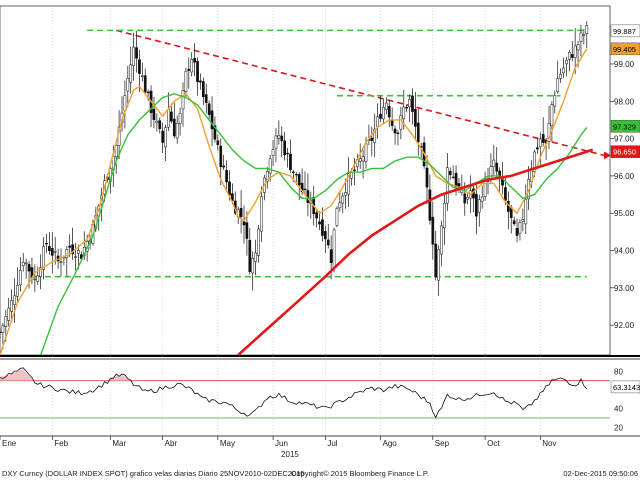 The width and height of the screenshot is (640, 480). What do you see at coordinates (332, 443) in the screenshot?
I see `x-month-label: Jul` at bounding box center [332, 443].